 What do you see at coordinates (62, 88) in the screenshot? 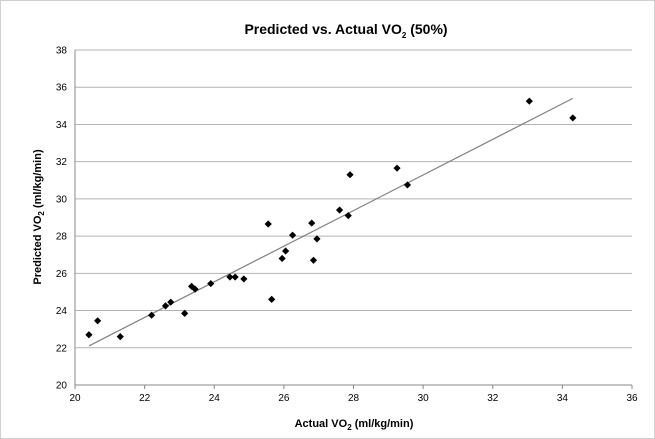
I see `y-tick-label: 36` at bounding box center [62, 88].